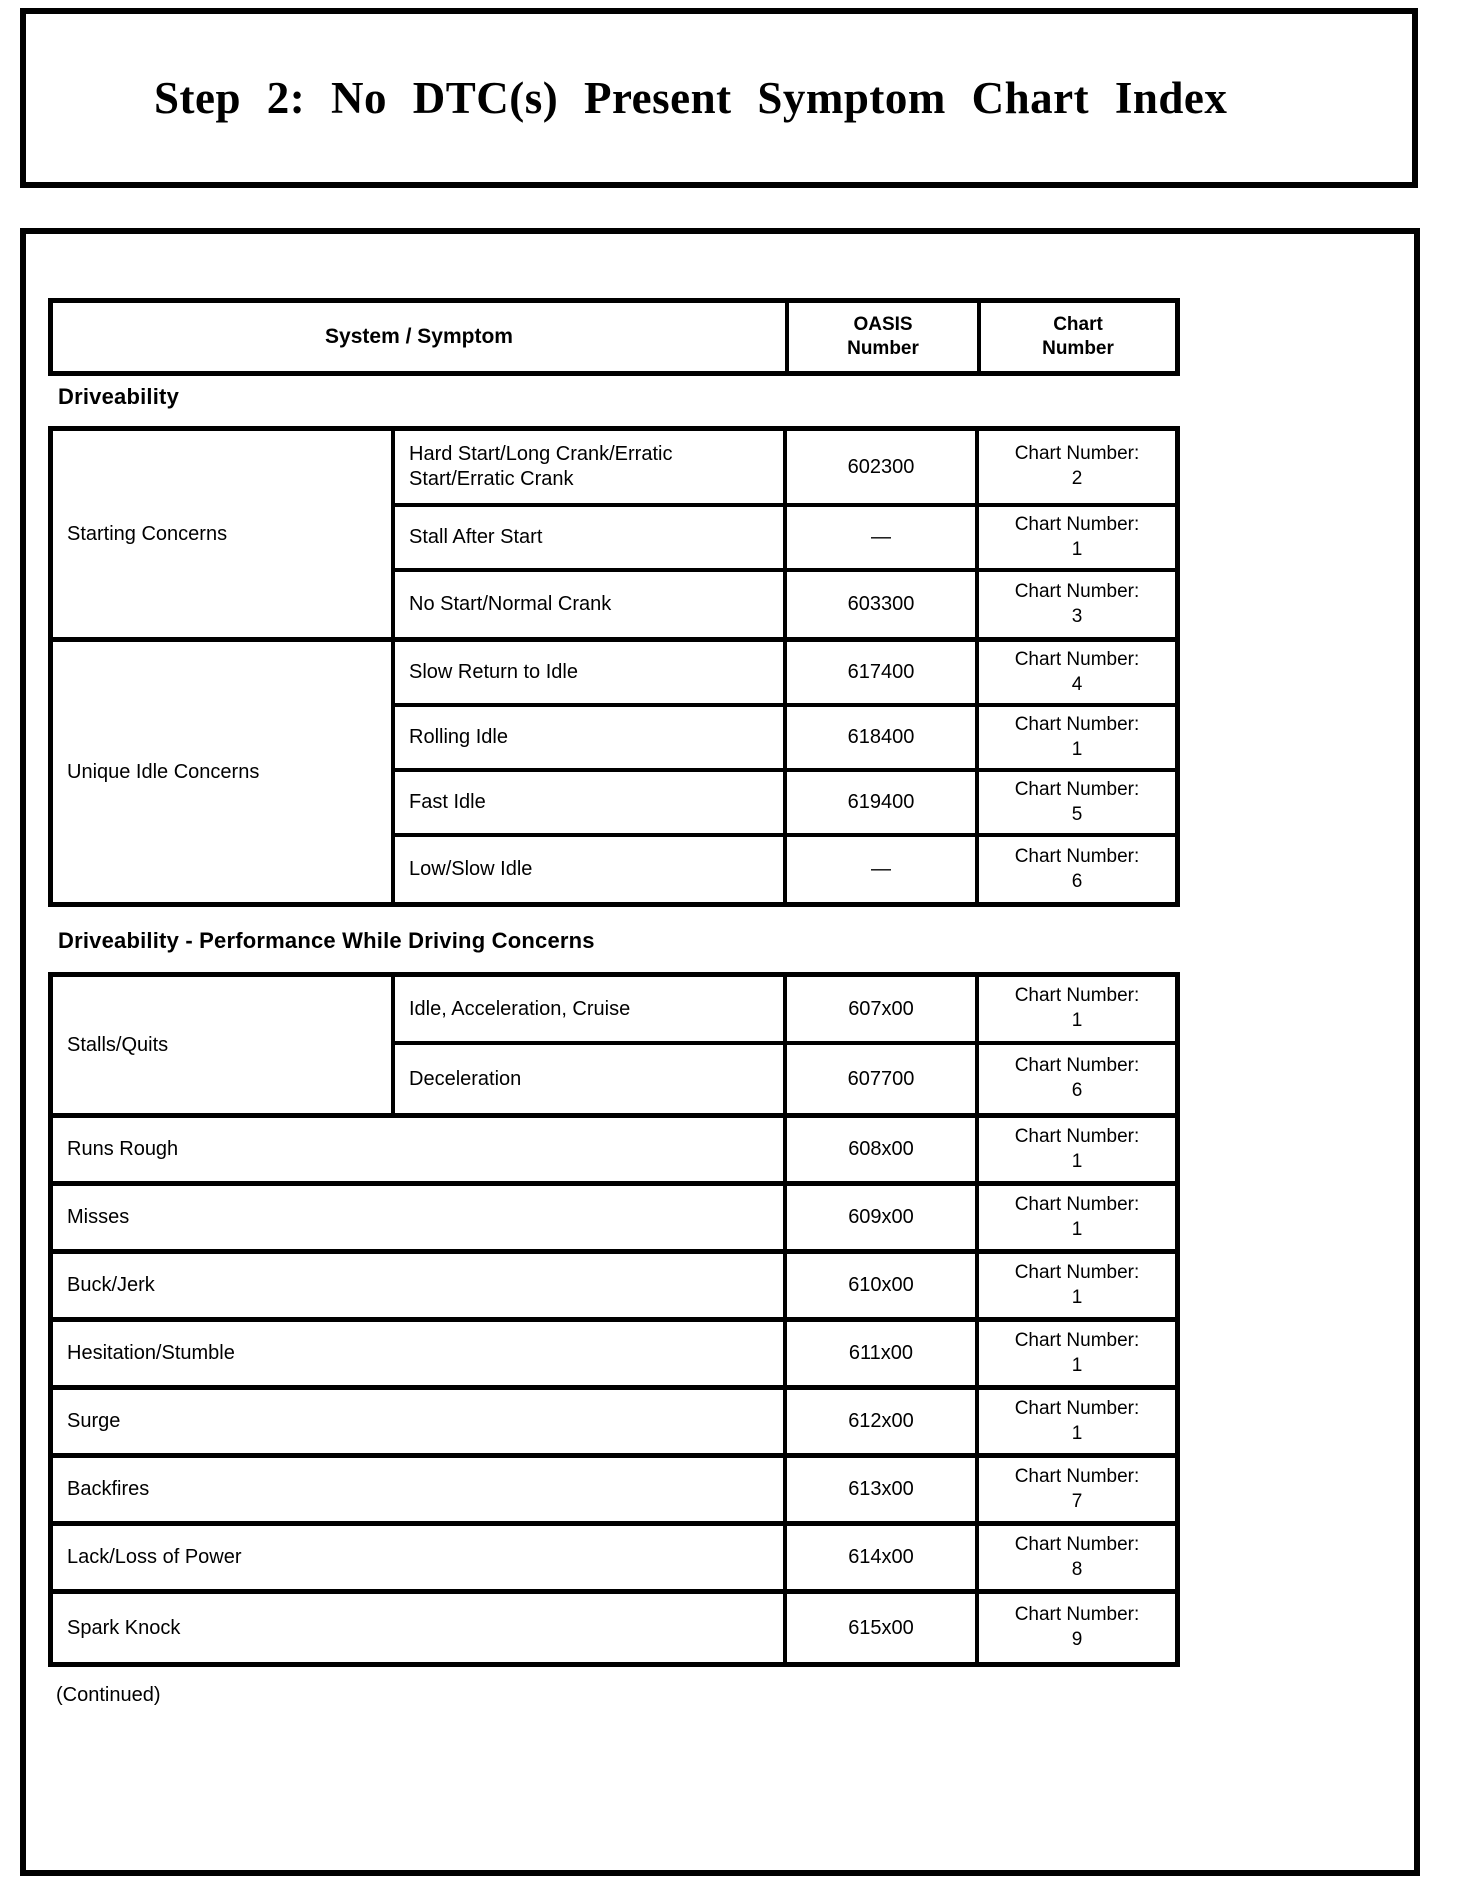 The image size is (1472, 1890). I want to click on chart-number-value: 8, so click(1077, 1569).